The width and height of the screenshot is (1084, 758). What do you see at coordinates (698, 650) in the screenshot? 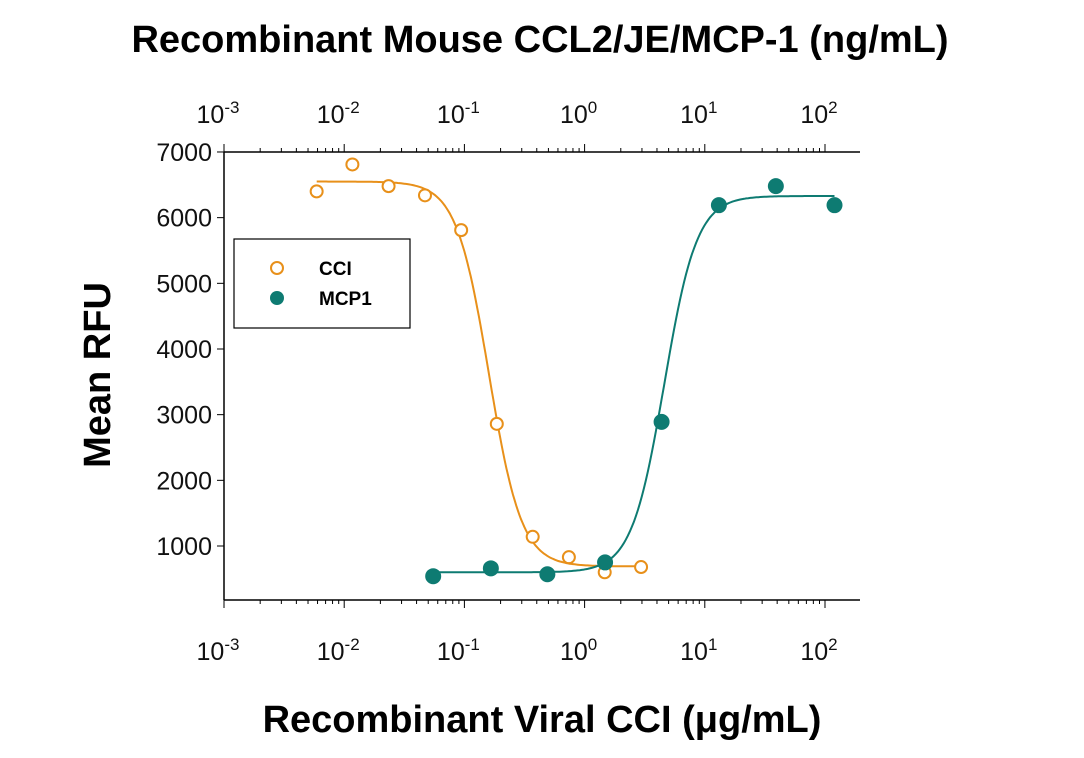
I see `x-tick-label-bottom: 10¹` at bounding box center [698, 650].